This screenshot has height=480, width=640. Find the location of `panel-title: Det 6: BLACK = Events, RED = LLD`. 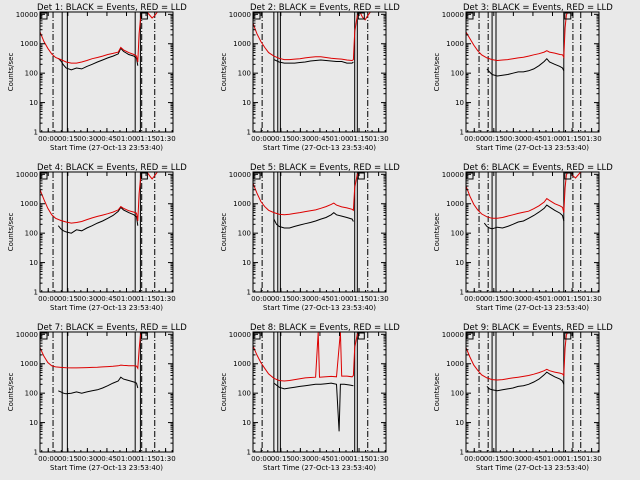

panel-title: Det 6: BLACK = Events, RED = LLD is located at coordinates (538, 168).